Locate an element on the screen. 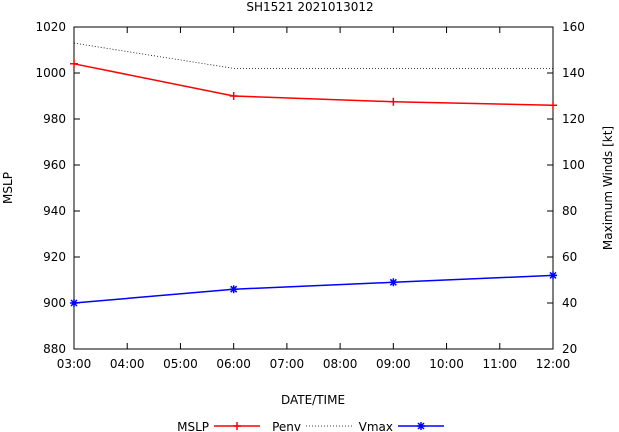 Image resolution: width=619 pixels, height=432 pixels. legend-label-mslp: MSLP is located at coordinates (193, 426).